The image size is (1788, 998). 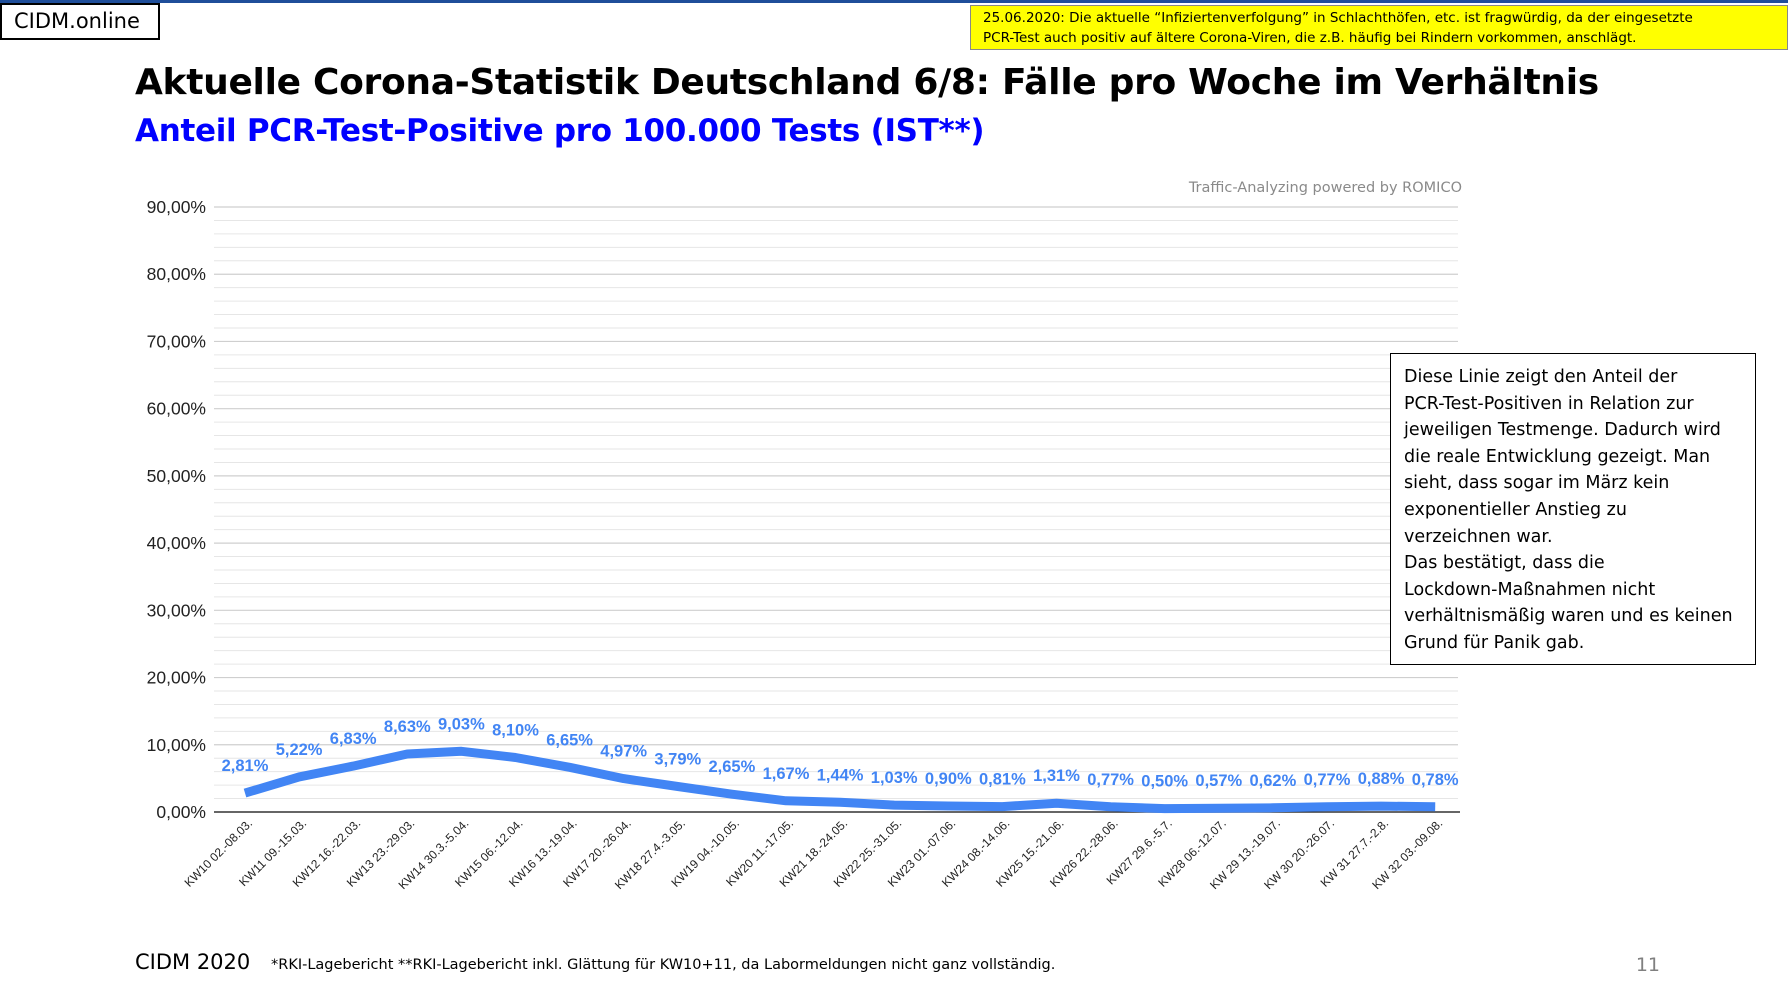 I want to click on annotation-line: Das bestätigt, dass die, so click(x=1504, y=563).